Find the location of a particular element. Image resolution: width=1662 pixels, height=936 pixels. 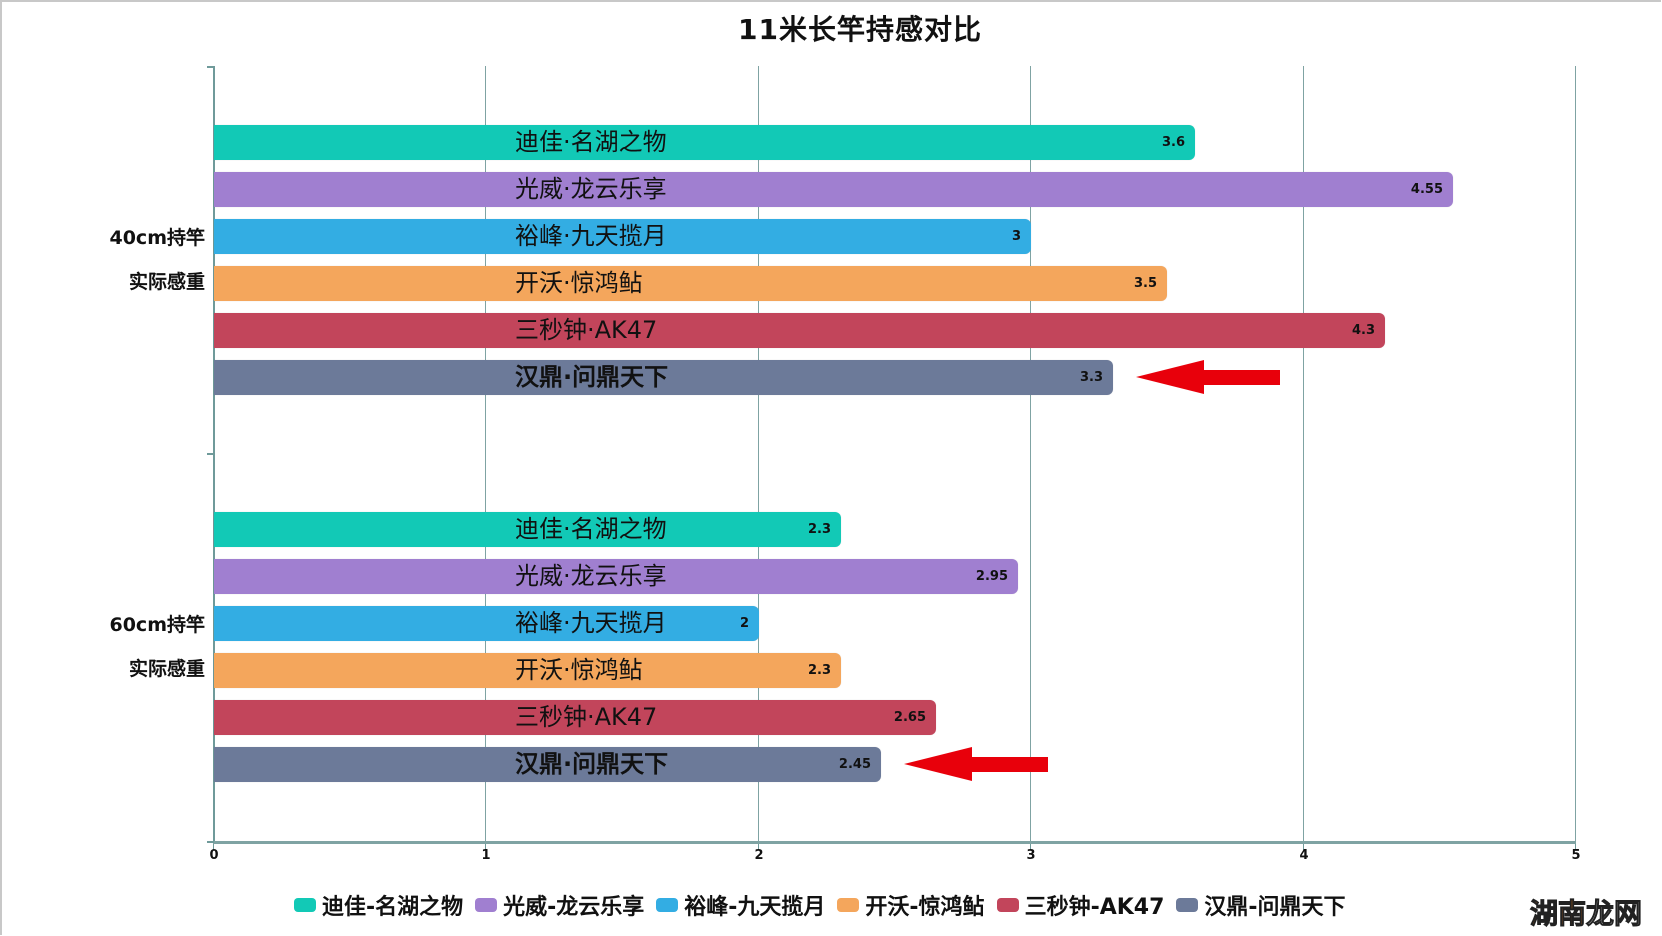

bar-4: 开沃·惊鸿鲇 2.3 is located at coordinates (527, 670).